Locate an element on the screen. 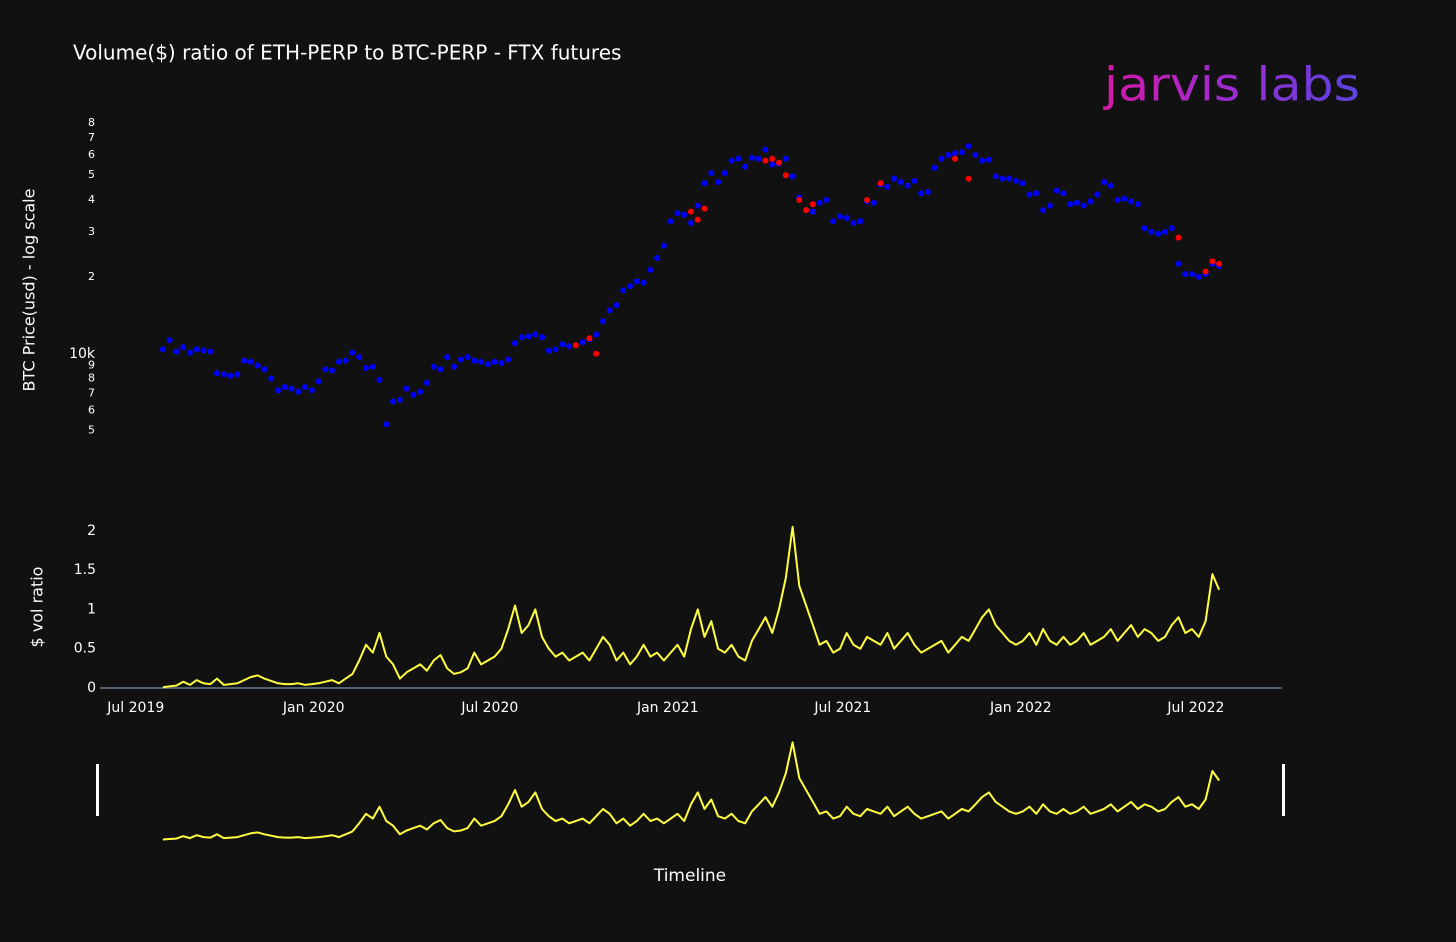 The height and width of the screenshot is (942, 1456). y-tick-label: 4 is located at coordinates (91, 199).